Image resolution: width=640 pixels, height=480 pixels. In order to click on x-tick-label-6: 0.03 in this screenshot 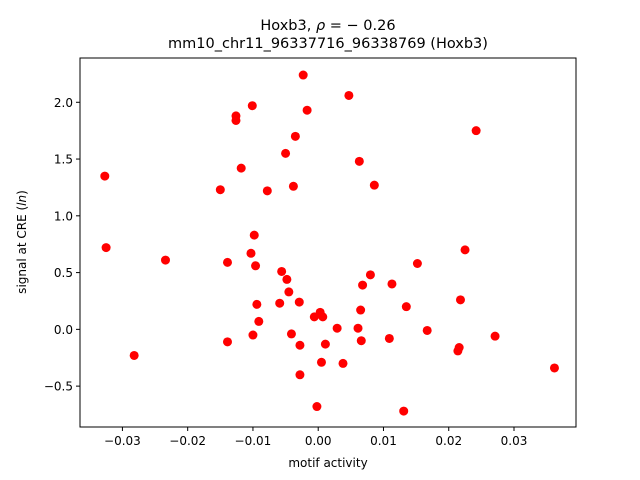, I will do `click(514, 441)`.